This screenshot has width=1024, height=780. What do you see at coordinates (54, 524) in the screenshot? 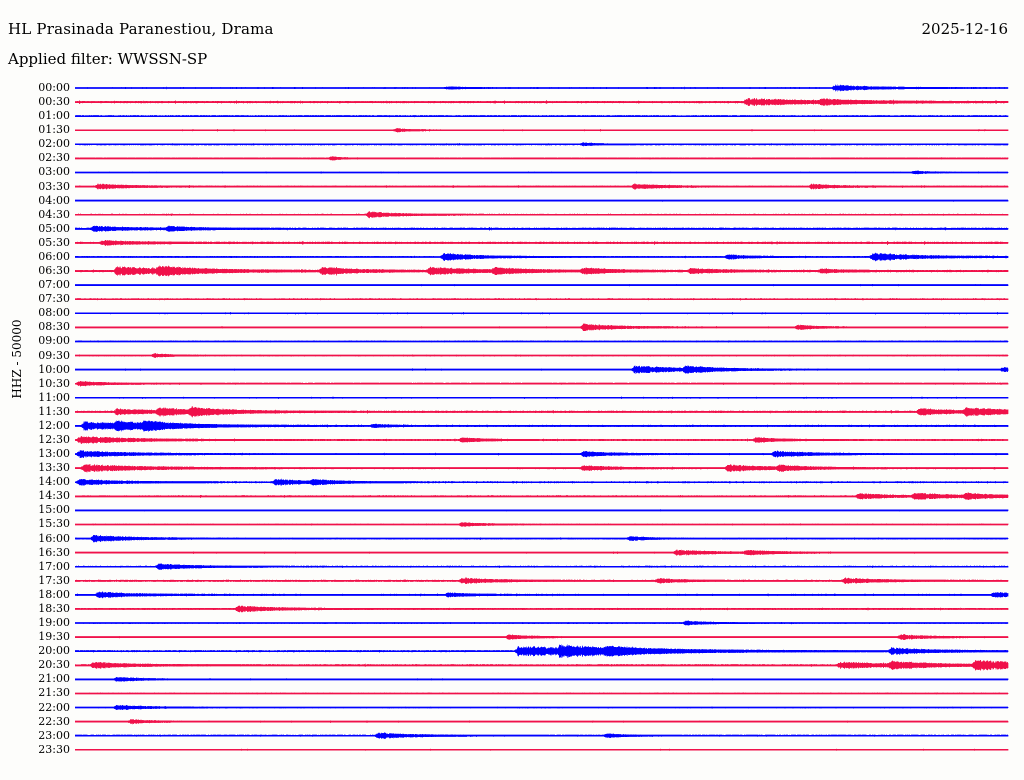
I see `row-time-label: 15:30` at bounding box center [54, 524].